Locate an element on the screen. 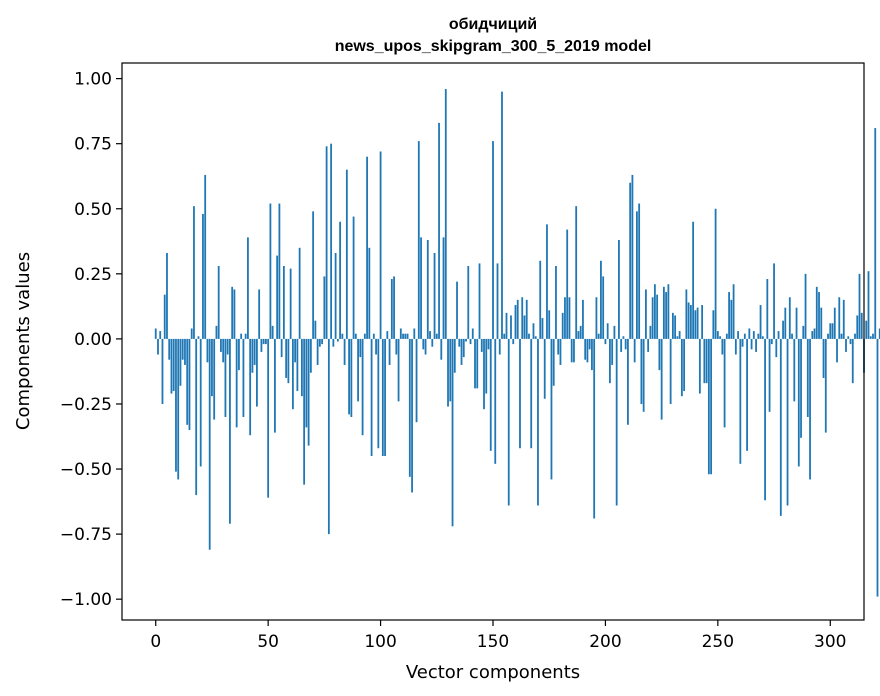 Image resolution: width=880 pixels, height=696 pixels. y-tick-label: −0.75 is located at coordinates (86, 535).